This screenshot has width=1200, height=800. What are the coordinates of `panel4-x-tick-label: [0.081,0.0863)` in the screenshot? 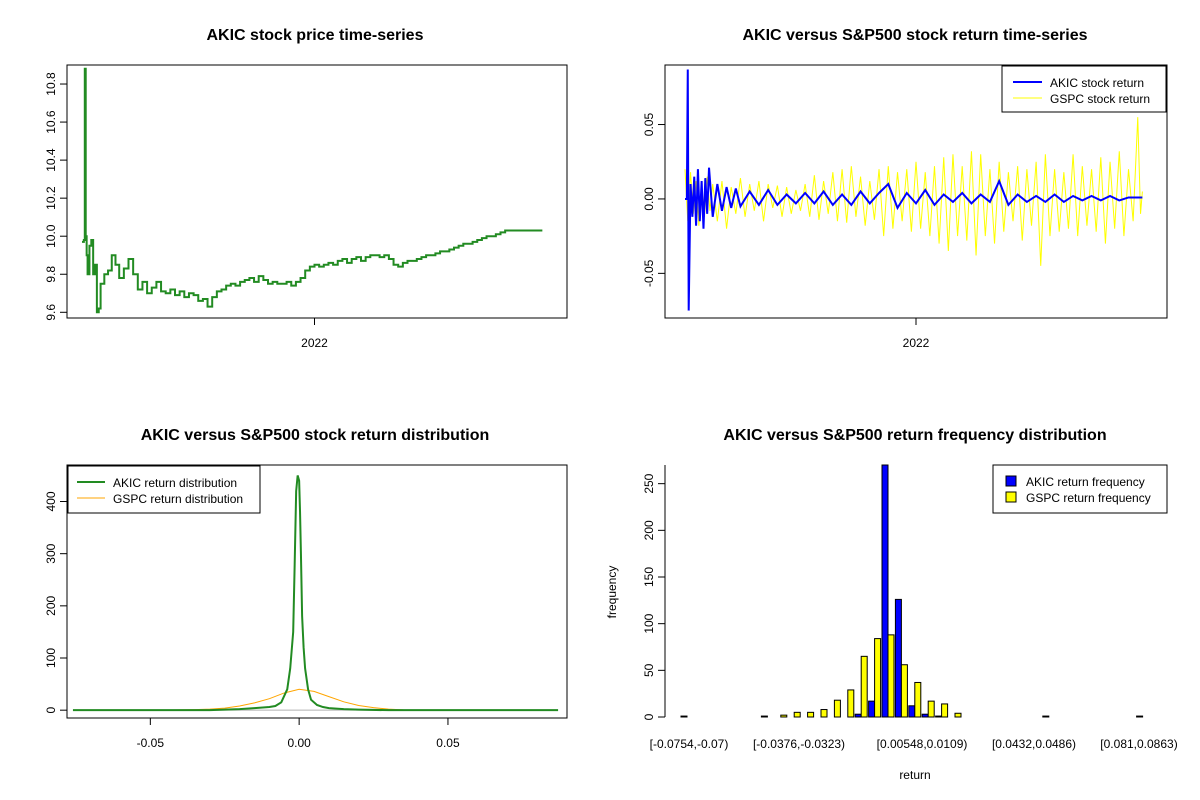 It's located at (1138, 744).